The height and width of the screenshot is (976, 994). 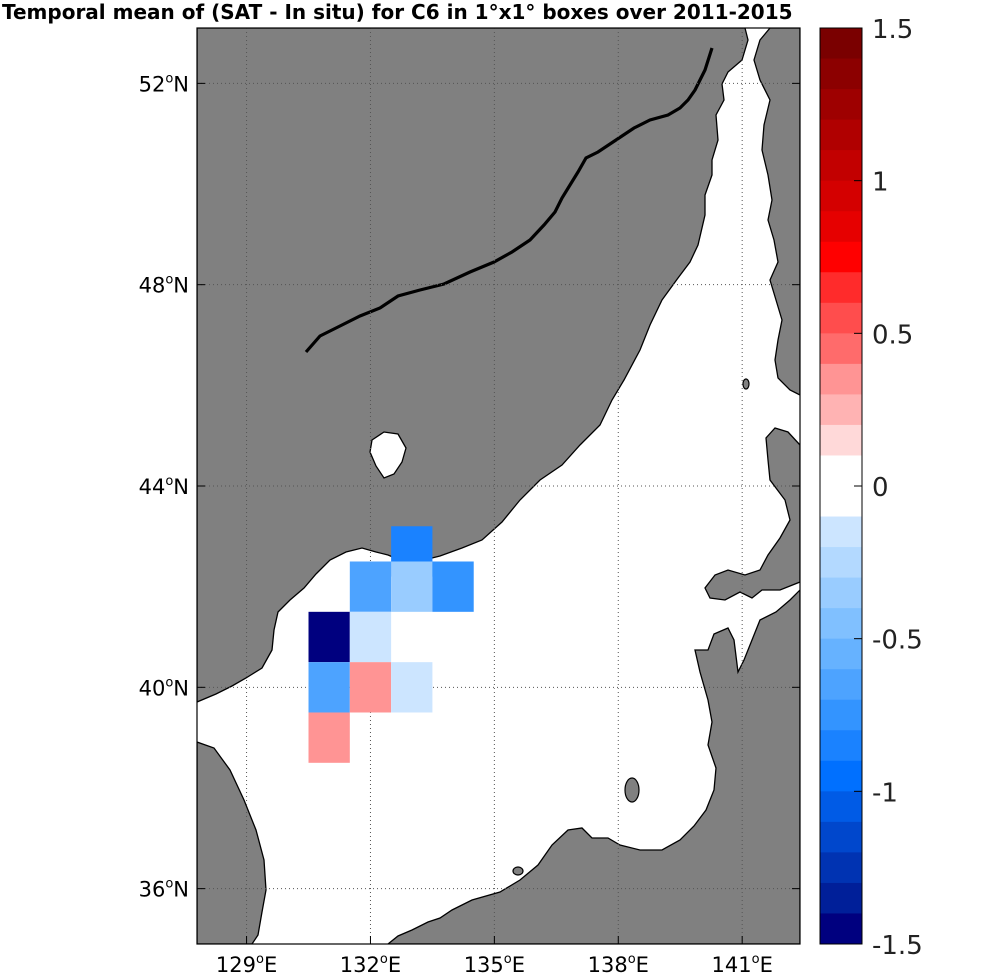 I want to click on lat-tick-label: 48oN, so click(x=164, y=285).